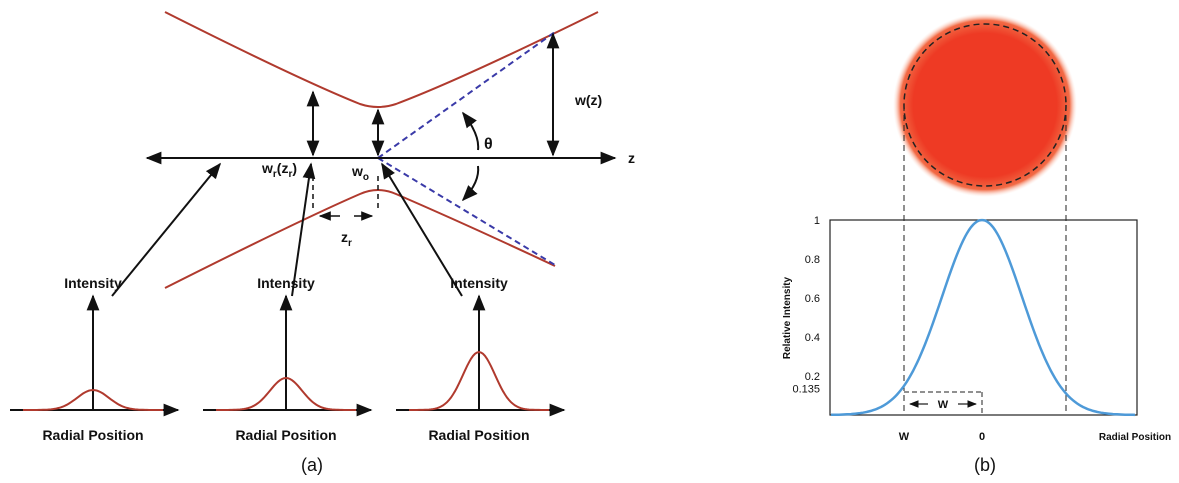 The height and width of the screenshot is (483, 1179). I want to click on label-part: (z, so click(283, 168).